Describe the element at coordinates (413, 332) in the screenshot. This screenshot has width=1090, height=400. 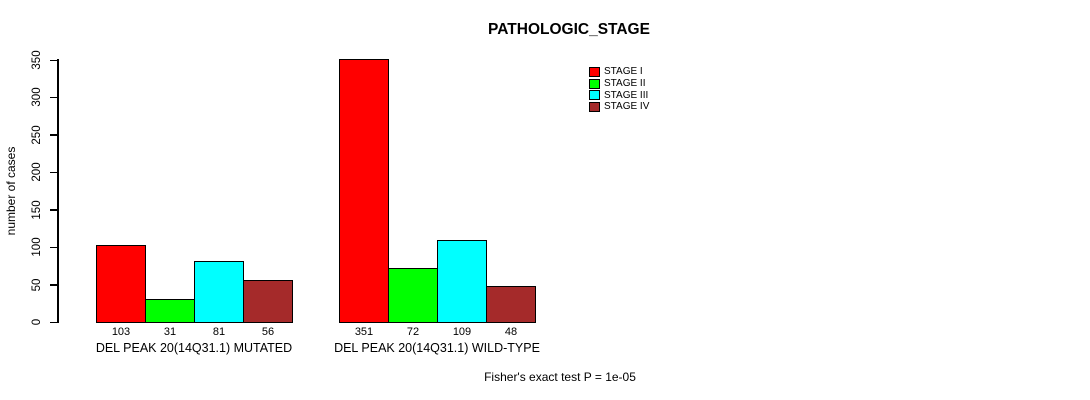
I see `bar-count-label: 72` at that location.